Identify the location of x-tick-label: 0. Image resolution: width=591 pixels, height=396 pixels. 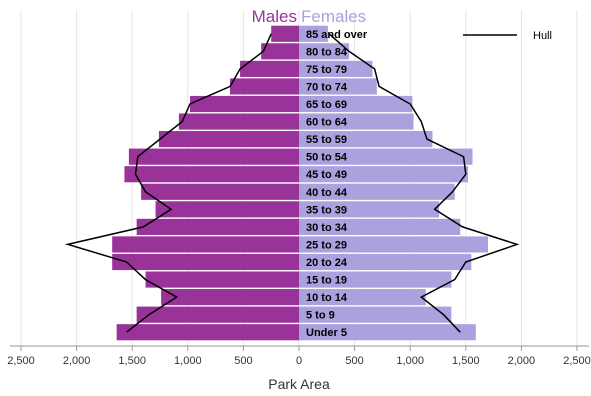
(299, 361).